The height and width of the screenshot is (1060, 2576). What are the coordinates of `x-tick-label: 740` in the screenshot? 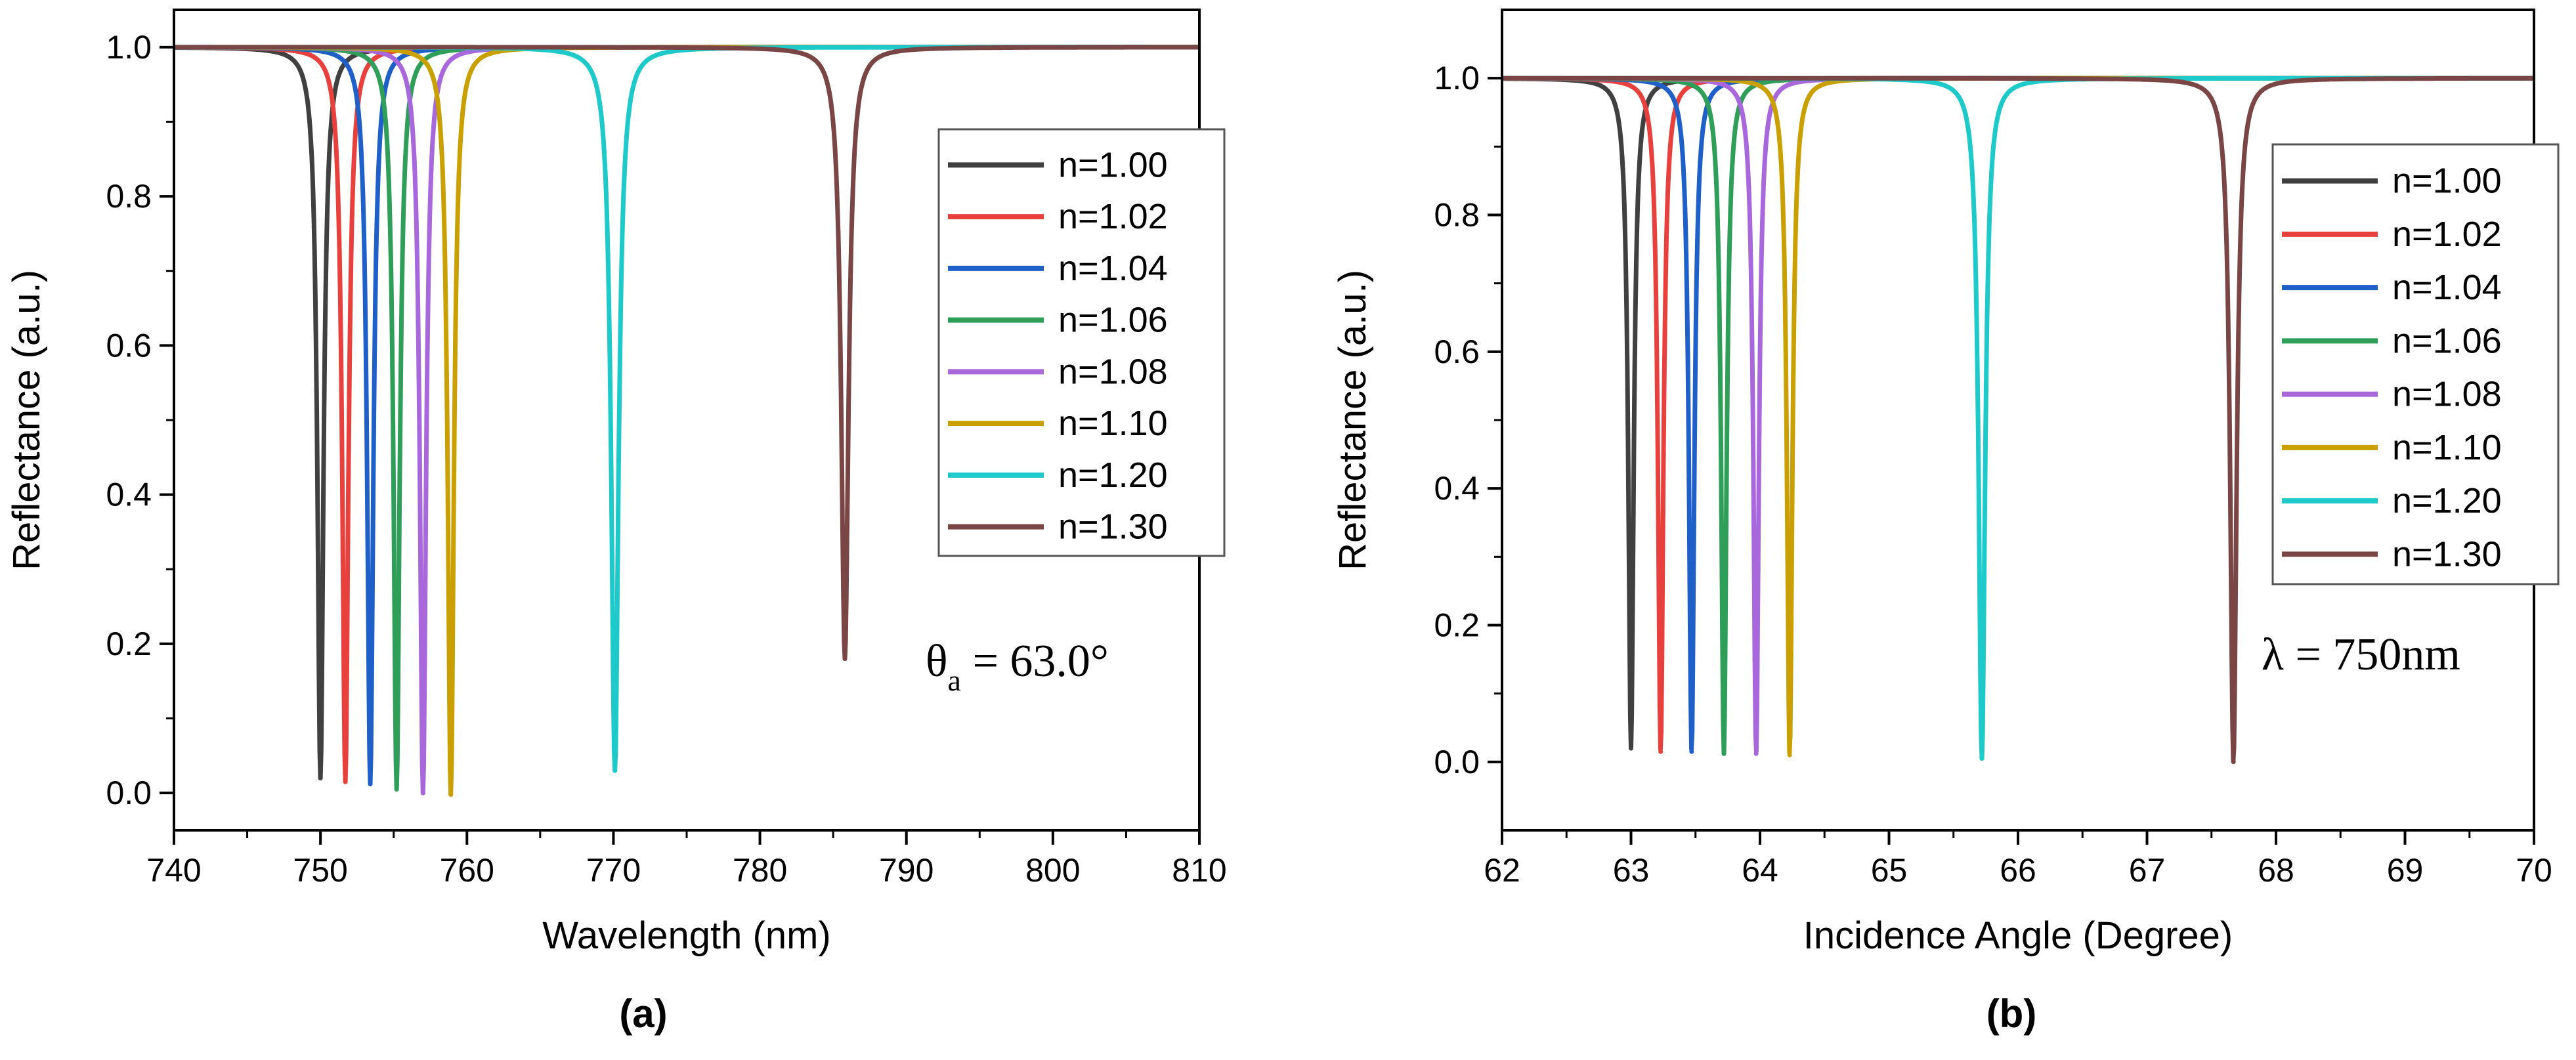 It's located at (173, 871).